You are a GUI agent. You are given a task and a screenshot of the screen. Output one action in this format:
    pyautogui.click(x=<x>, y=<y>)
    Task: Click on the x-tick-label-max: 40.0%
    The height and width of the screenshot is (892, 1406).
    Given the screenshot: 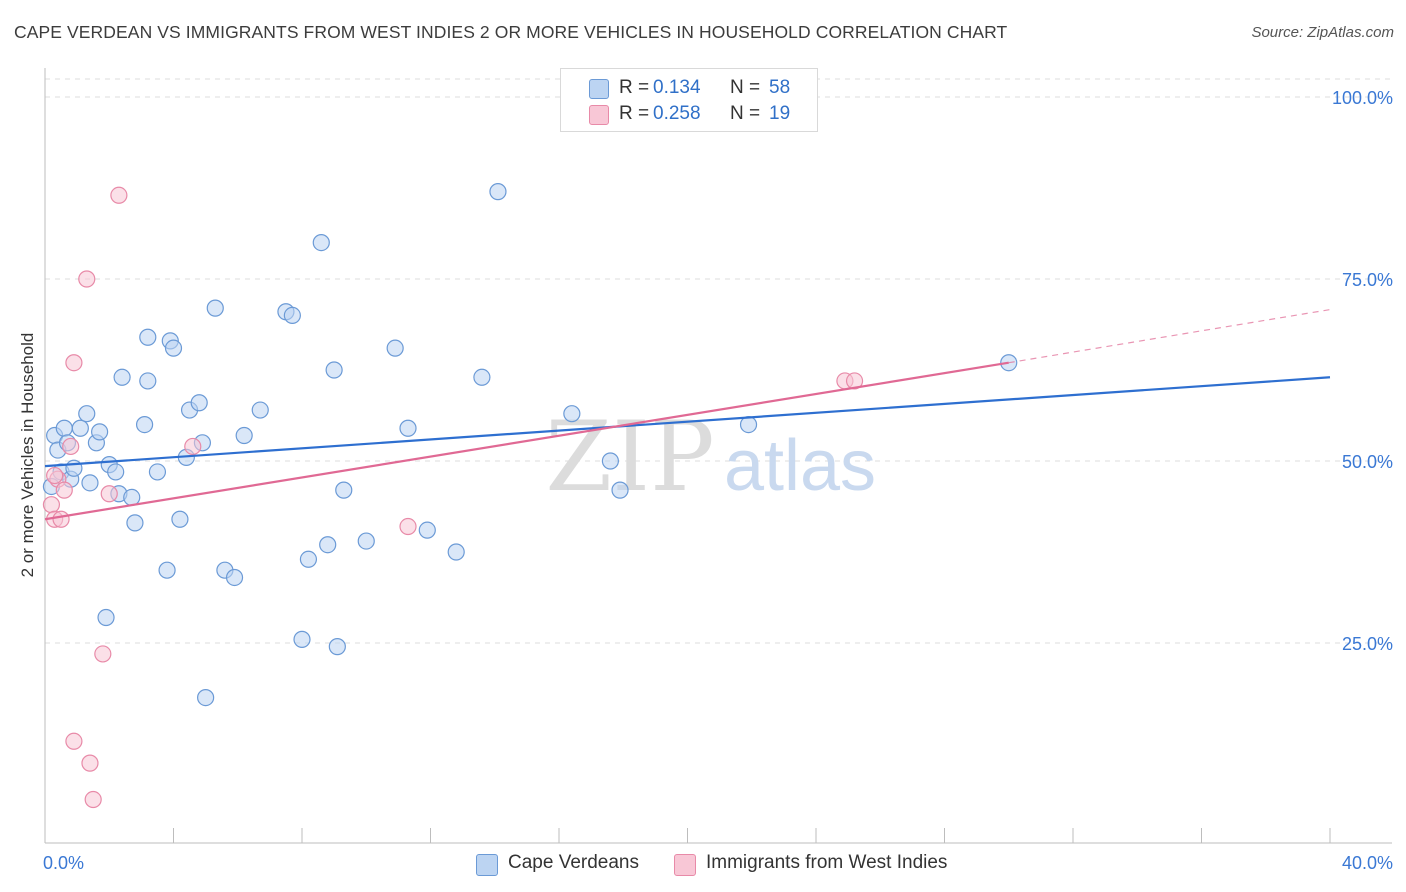 What is the action you would take?
    pyautogui.click(x=1367, y=863)
    